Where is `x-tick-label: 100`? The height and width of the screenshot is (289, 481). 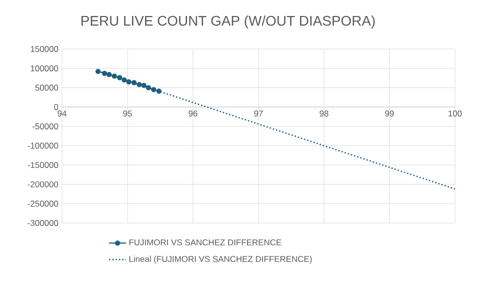
x-tick-label: 100 is located at coordinates (455, 113).